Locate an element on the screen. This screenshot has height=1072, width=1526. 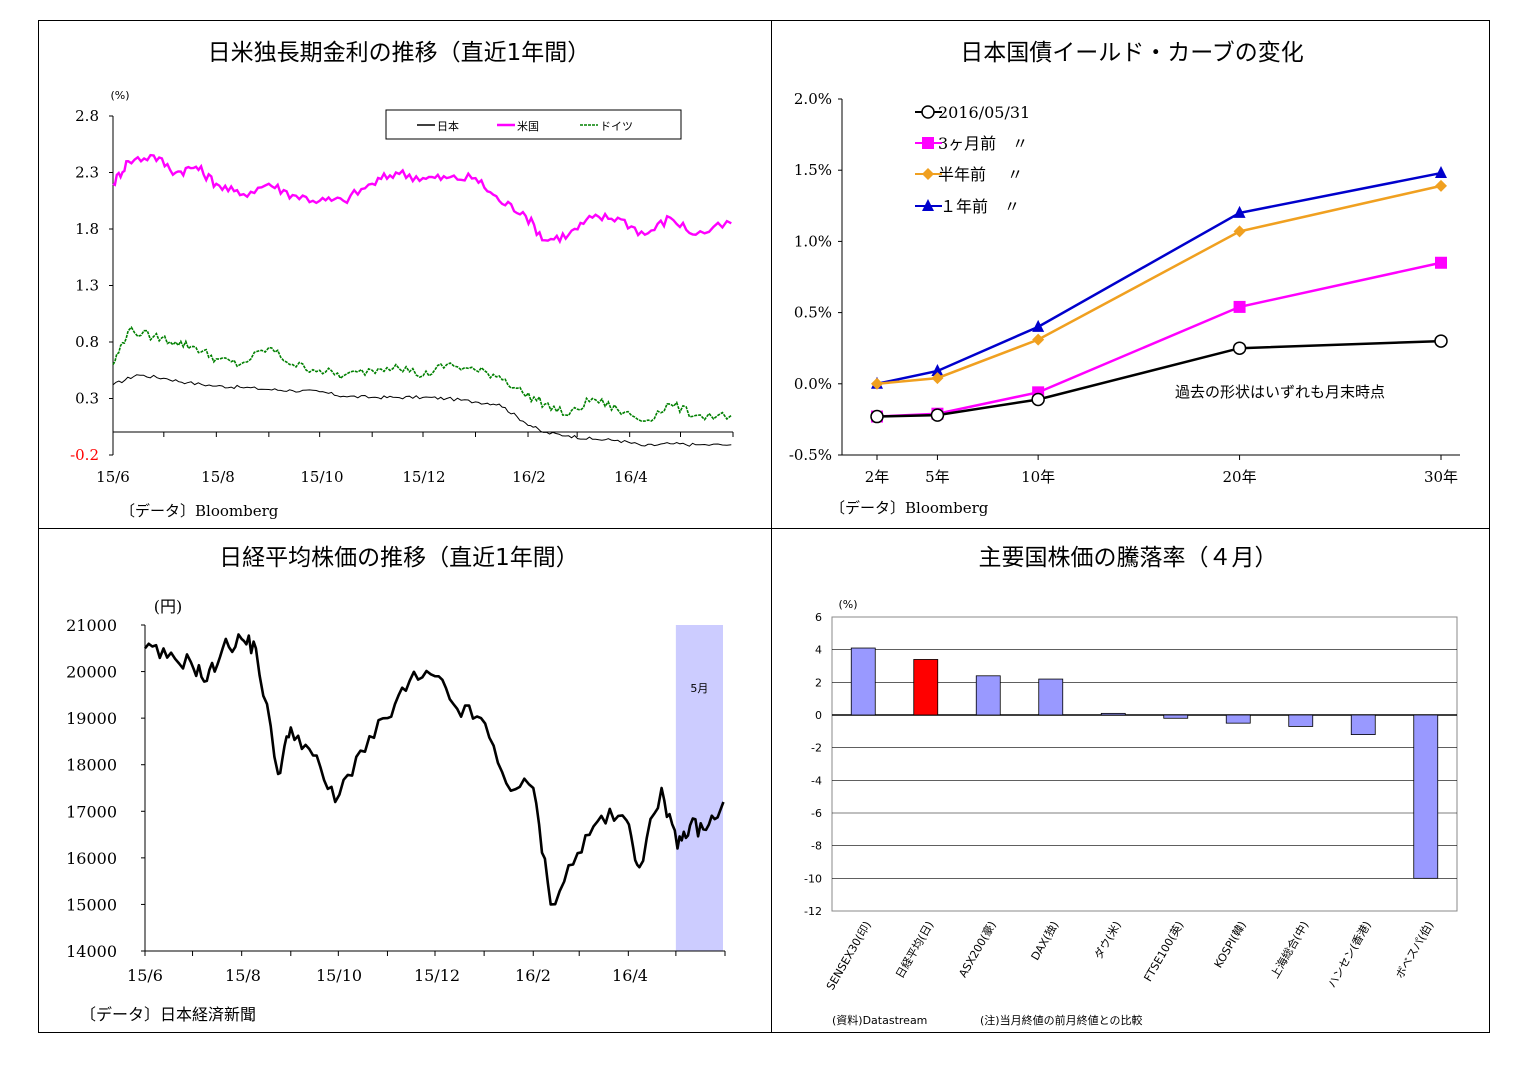
nikkei-y-tick-label: 18000 is located at coordinates (91, 765).